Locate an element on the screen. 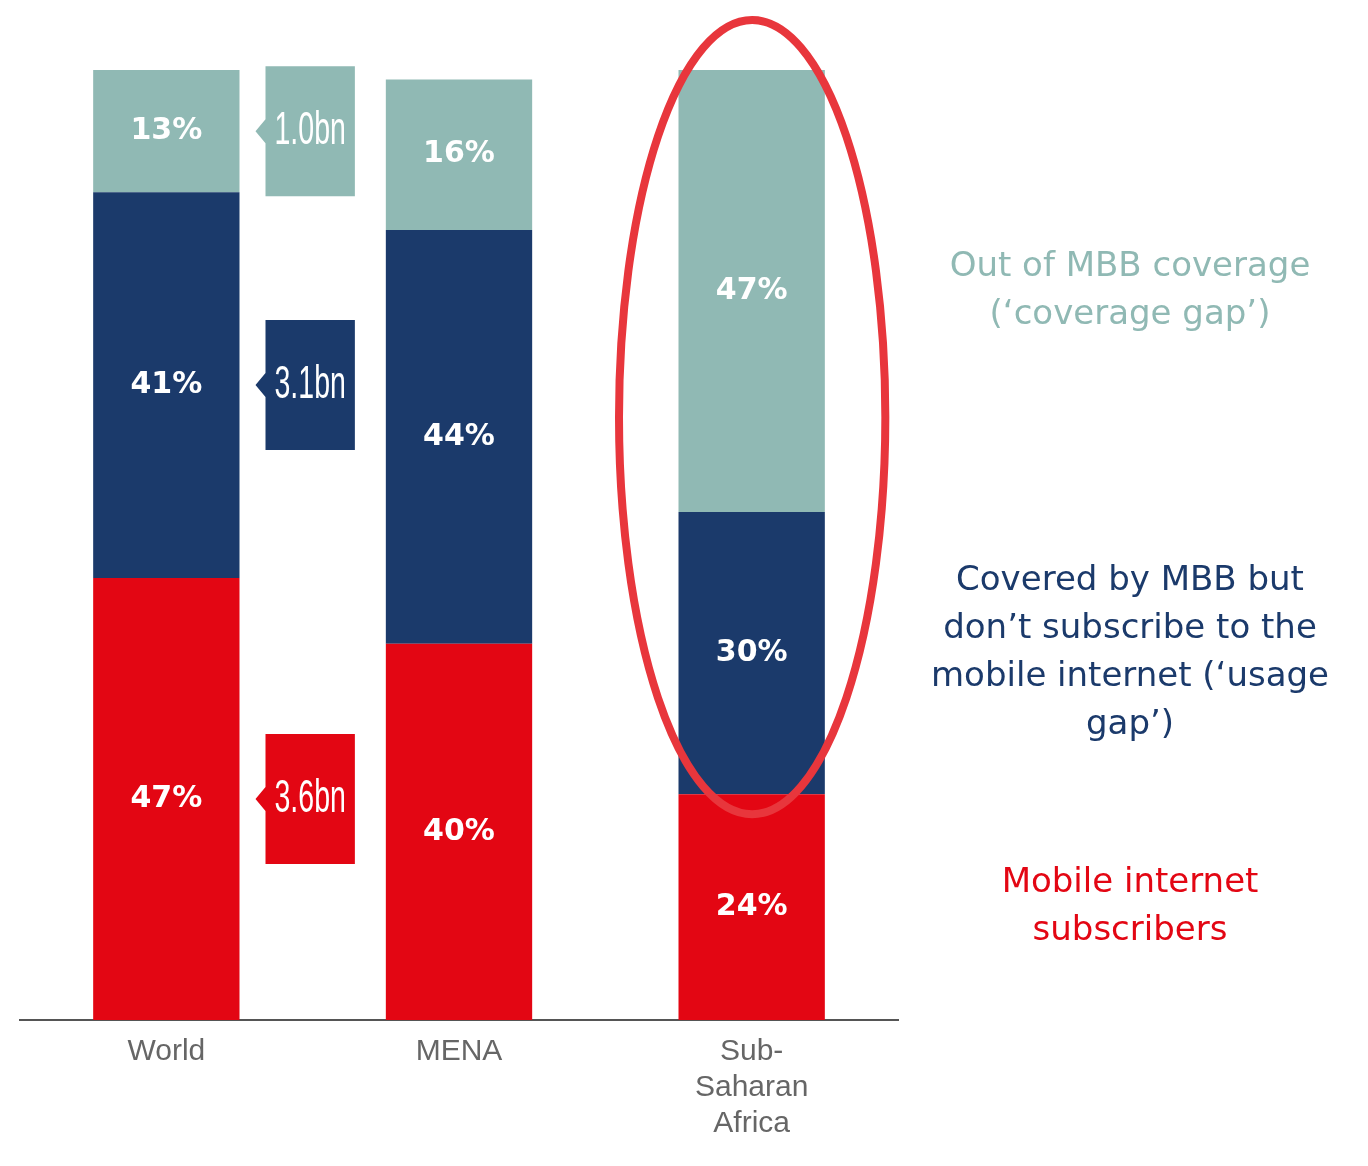 The image size is (1368, 1166). annotation: 3.6bn is located at coordinates (310, 795).